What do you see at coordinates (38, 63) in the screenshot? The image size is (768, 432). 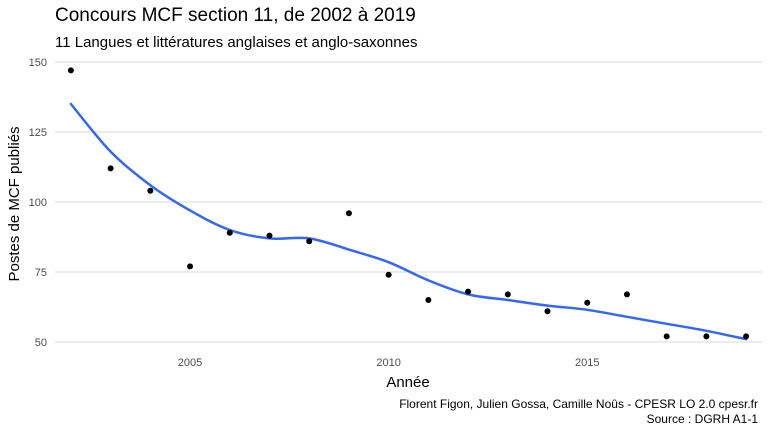 I see `y-tick-label: 150` at bounding box center [38, 63].